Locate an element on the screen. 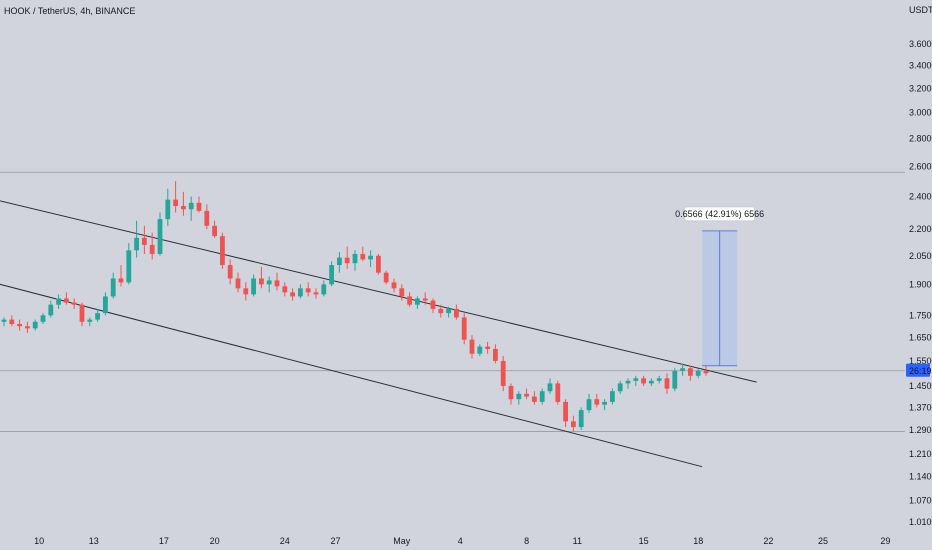  x-tick-label: 13 is located at coordinates (94, 541).